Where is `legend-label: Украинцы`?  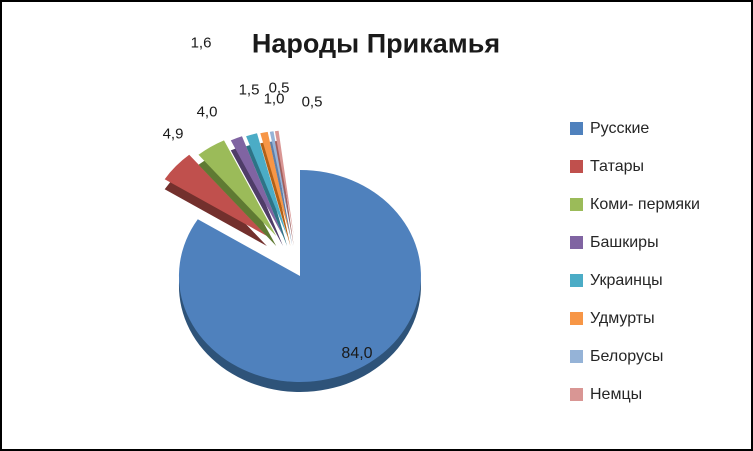
legend-label: Украинцы is located at coordinates (626, 280).